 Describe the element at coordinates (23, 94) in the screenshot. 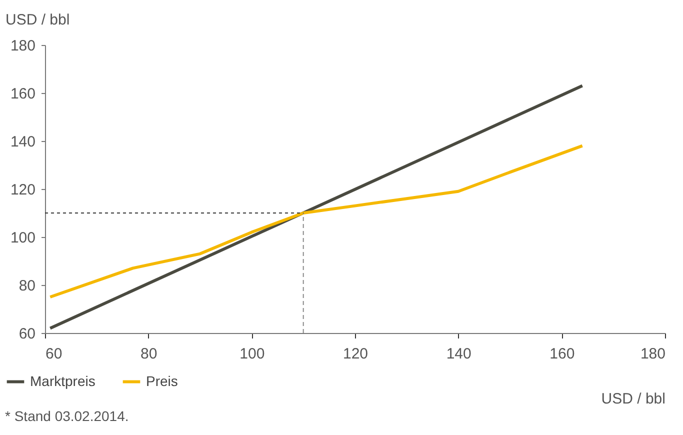

I see `y-tick-label: 160` at that location.